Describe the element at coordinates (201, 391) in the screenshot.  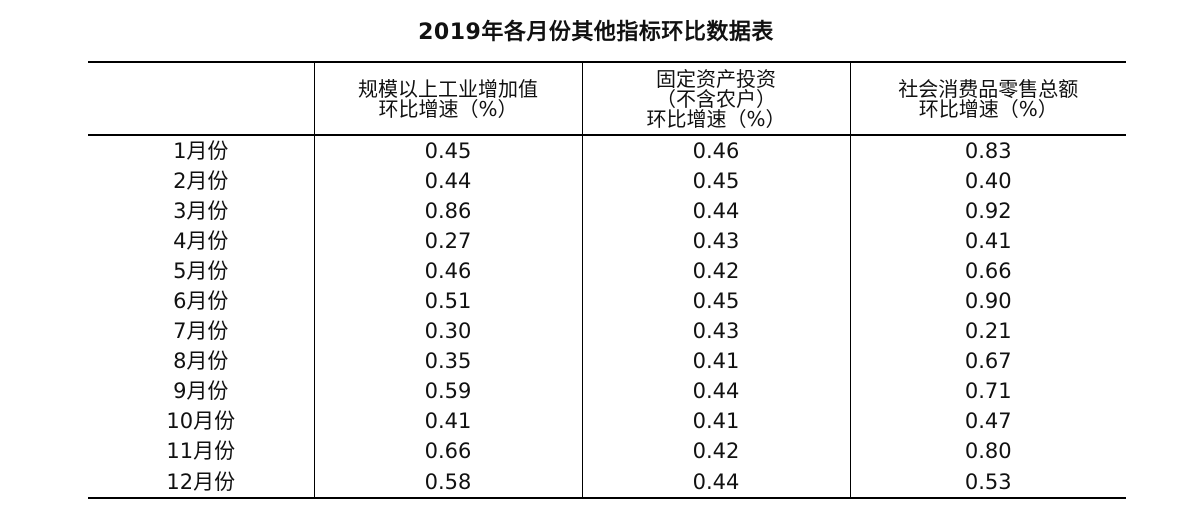
I see `month-cell: 9月份` at that location.